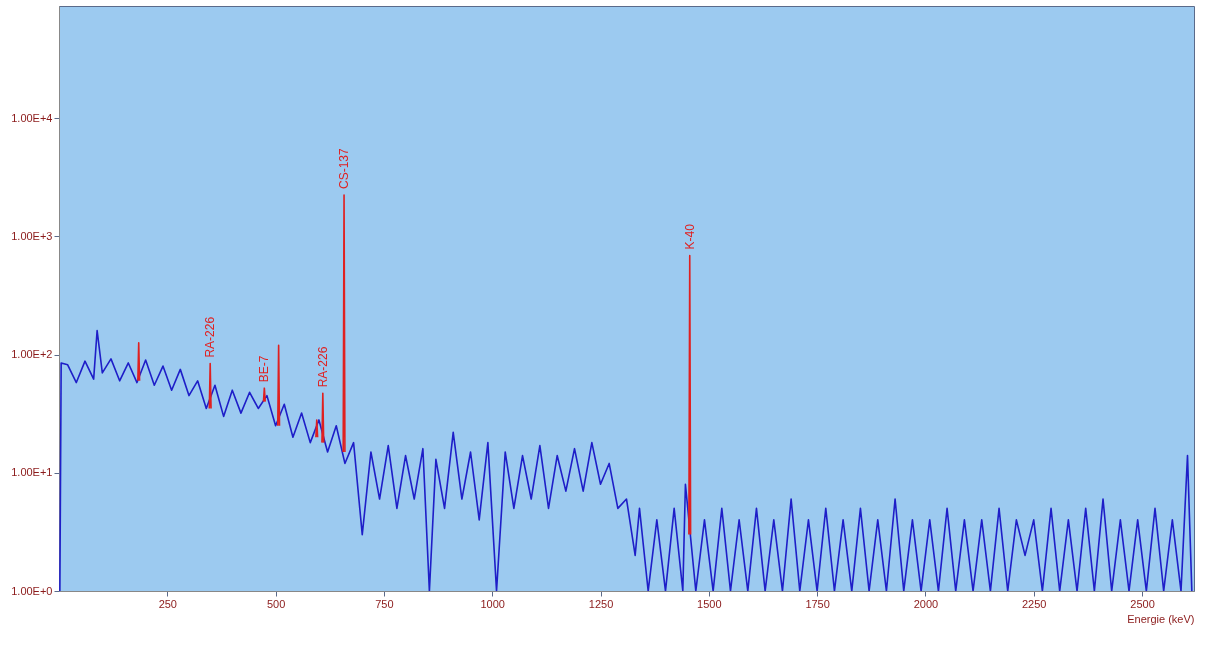  I want to click on y-tick-label: 1.00E+4, so click(32, 117).